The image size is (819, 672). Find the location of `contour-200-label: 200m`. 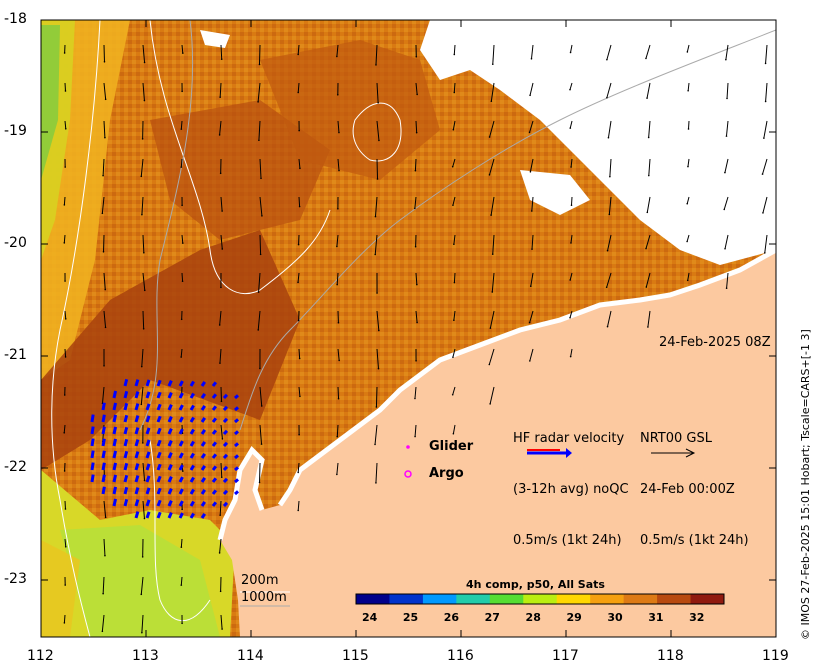

contour-200-label: 200m is located at coordinates (260, 580).